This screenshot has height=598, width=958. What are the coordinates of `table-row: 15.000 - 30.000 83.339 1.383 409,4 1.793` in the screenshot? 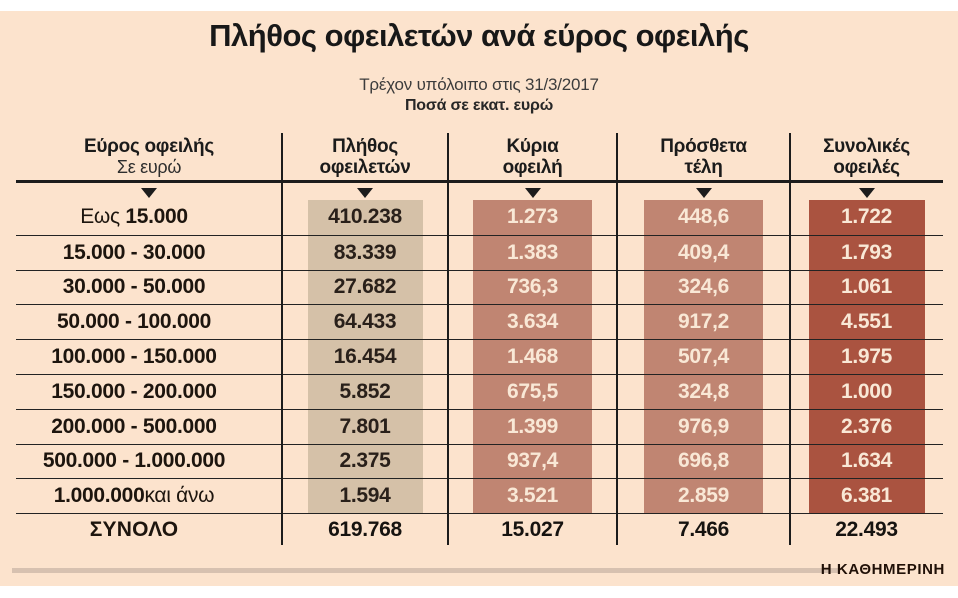 It's located at (479, 252).